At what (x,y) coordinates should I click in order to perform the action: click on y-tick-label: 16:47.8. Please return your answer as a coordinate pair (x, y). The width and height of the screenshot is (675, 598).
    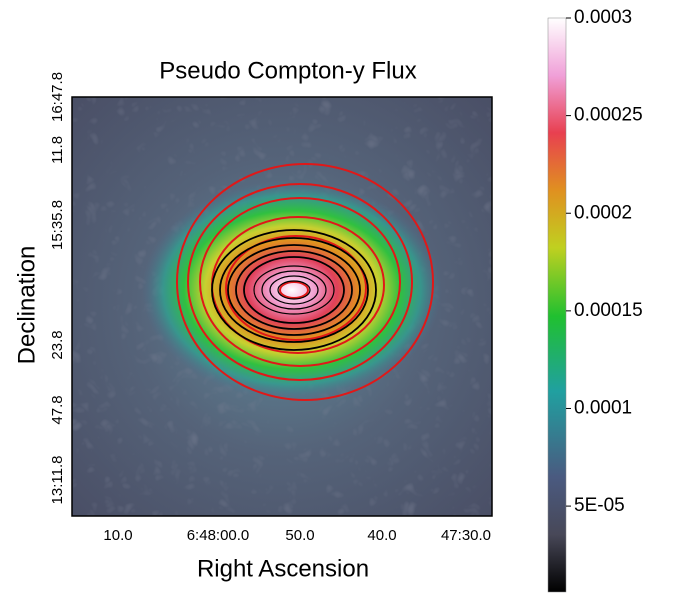
    Looking at the image, I should click on (57, 97).